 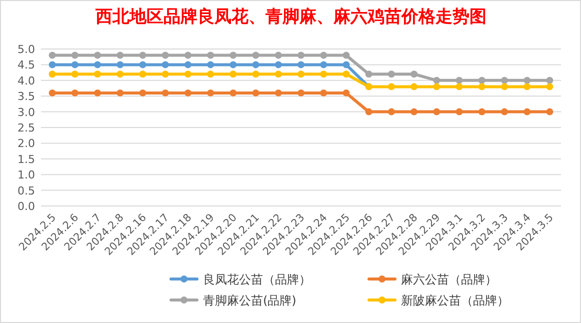 I want to click on y-tick-label: 4.0, so click(x=26, y=81).